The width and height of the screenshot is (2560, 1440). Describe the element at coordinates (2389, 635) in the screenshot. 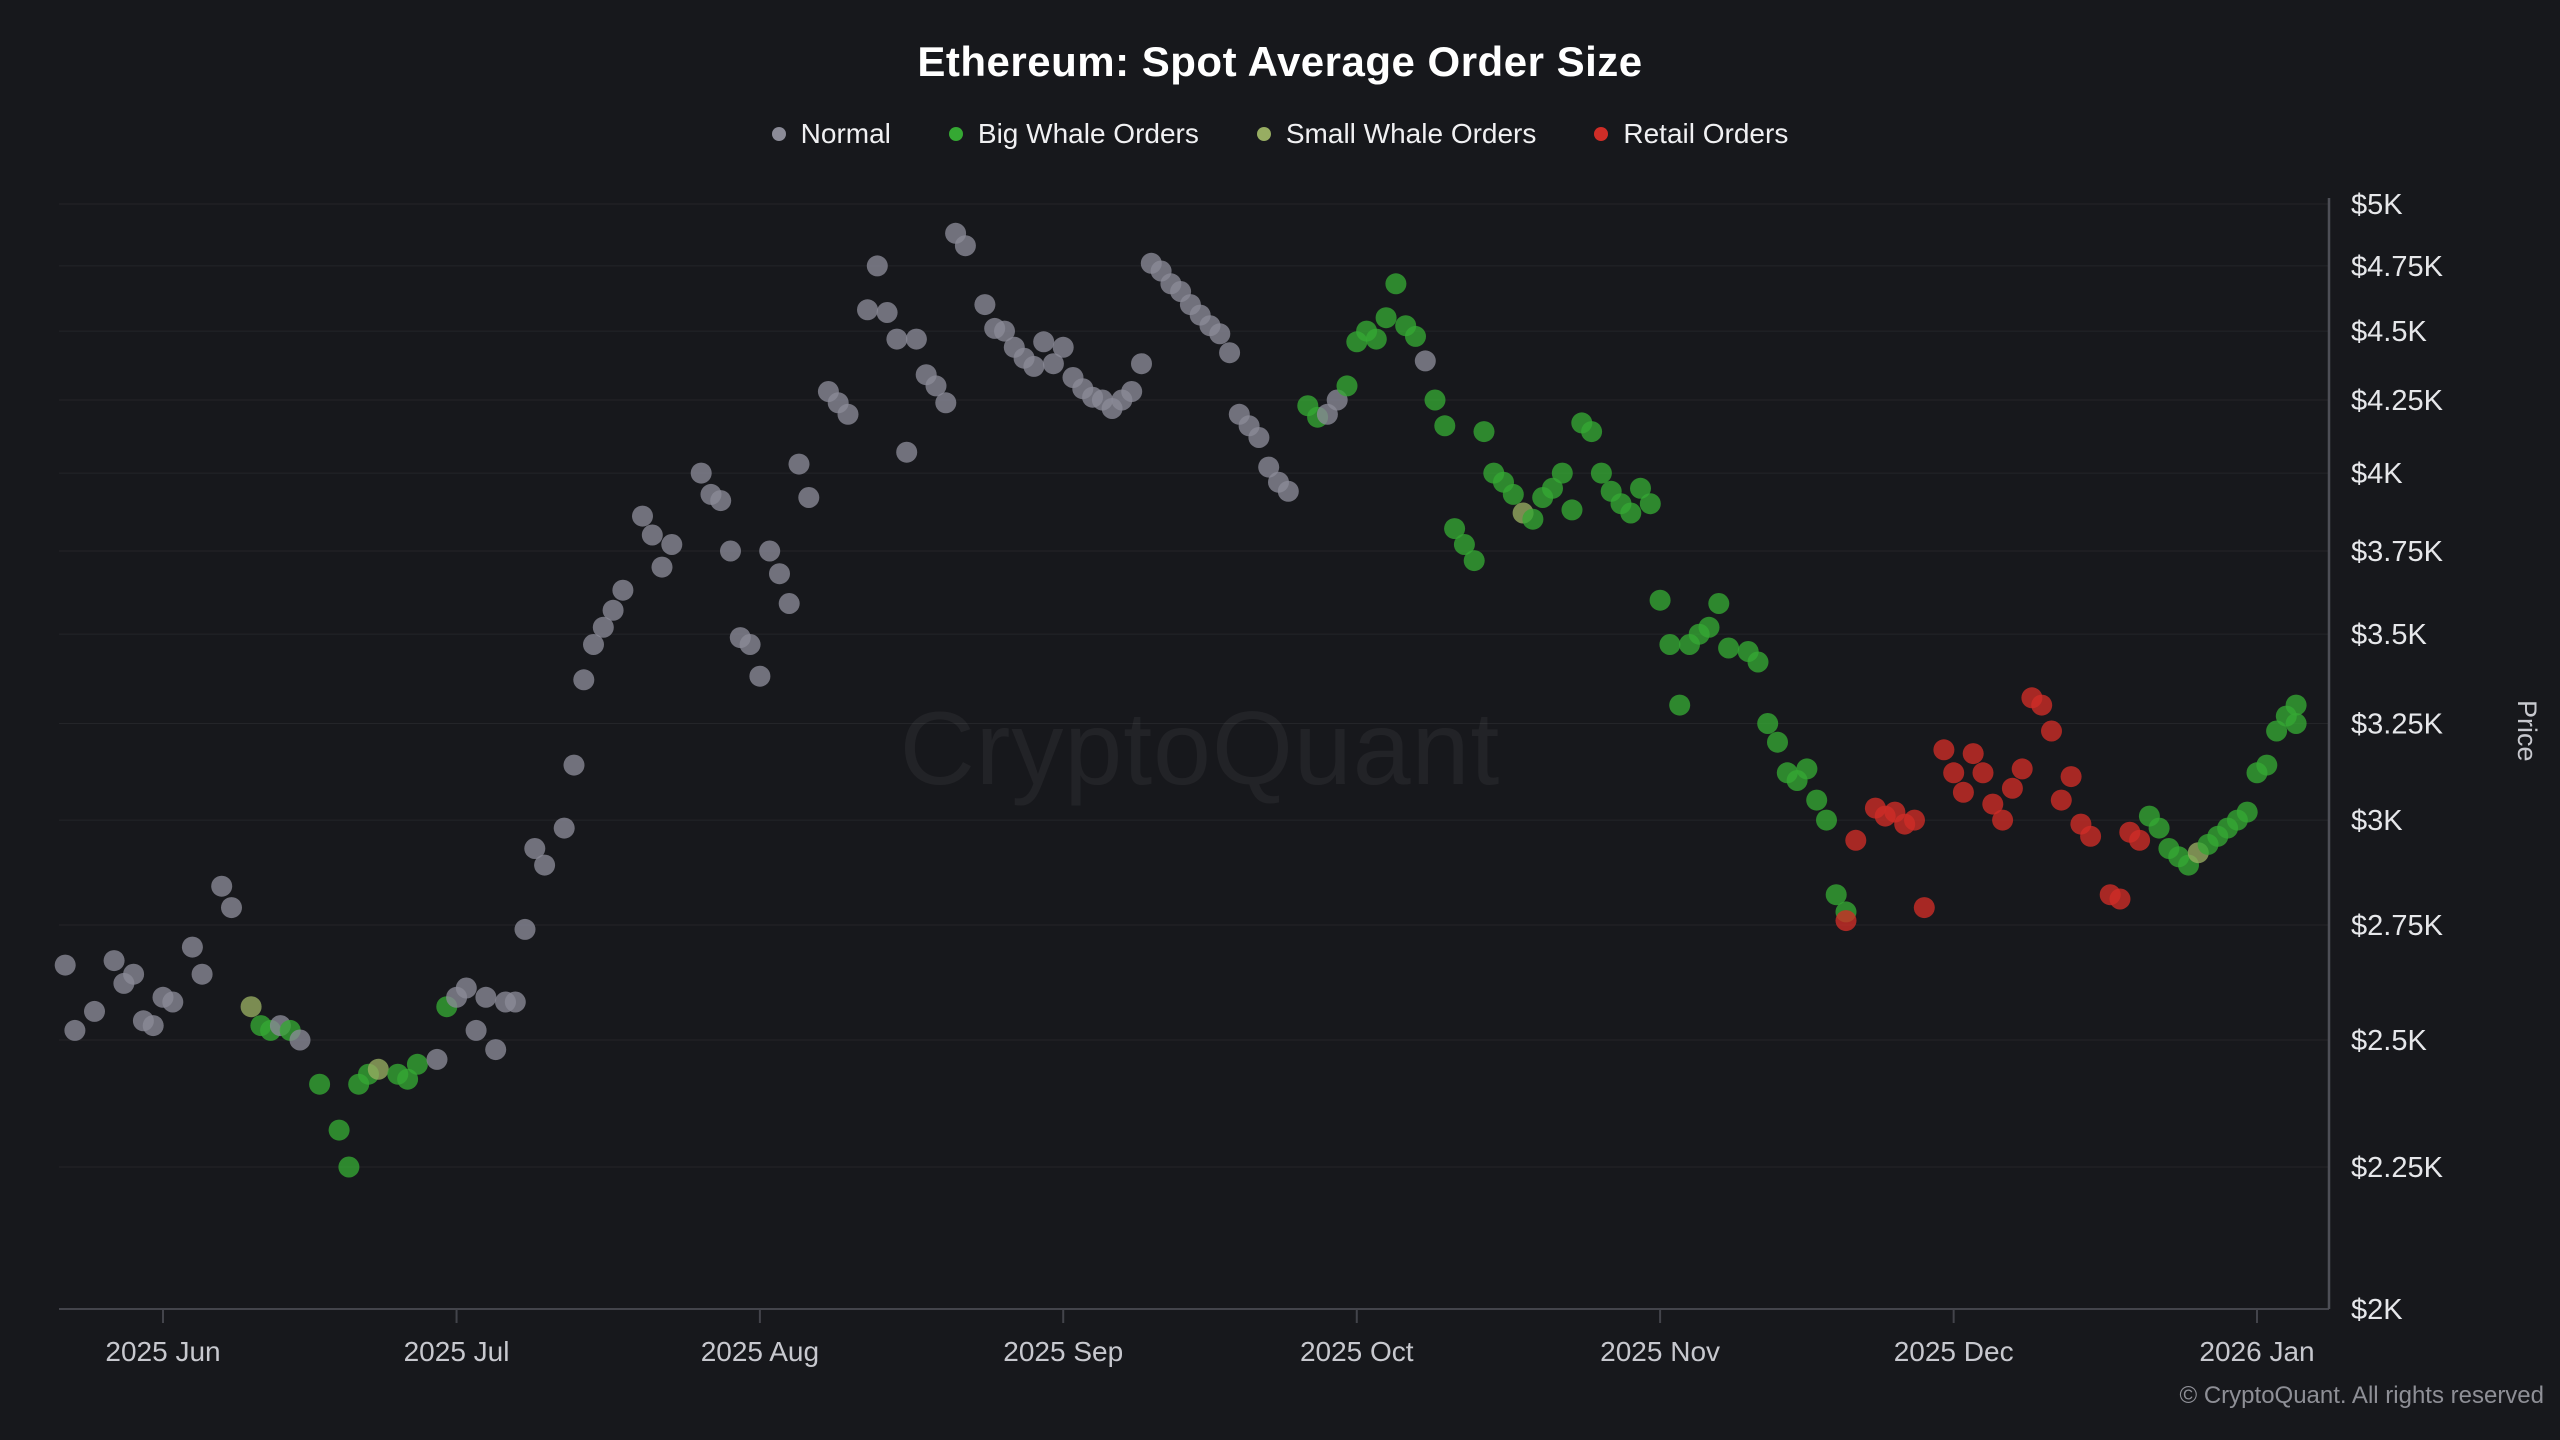

I see `y-tick-label-$3.5K: $3.5K` at that location.